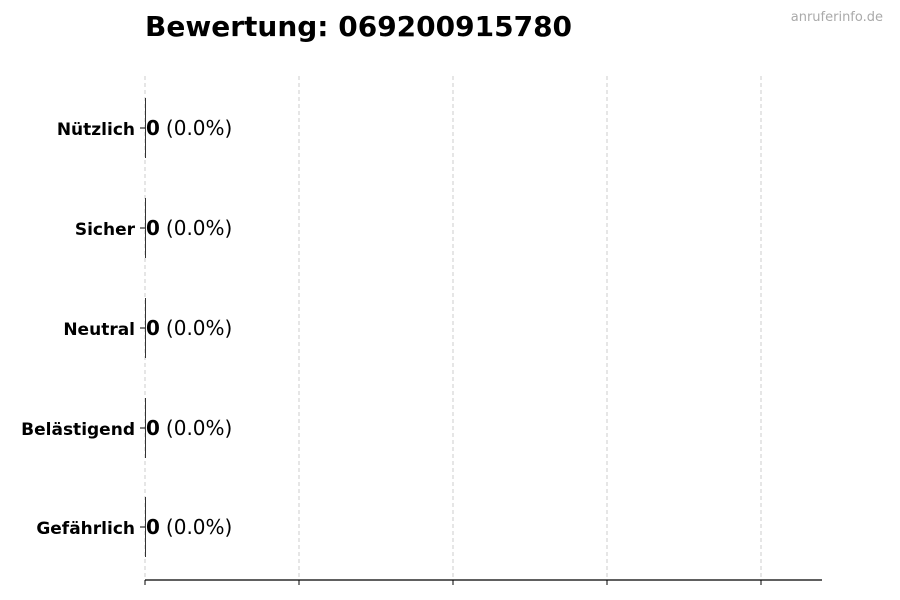 The height and width of the screenshot is (600, 900). Describe the element at coordinates (85, 529) in the screenshot. I see `category-label: Gefährlich` at that location.